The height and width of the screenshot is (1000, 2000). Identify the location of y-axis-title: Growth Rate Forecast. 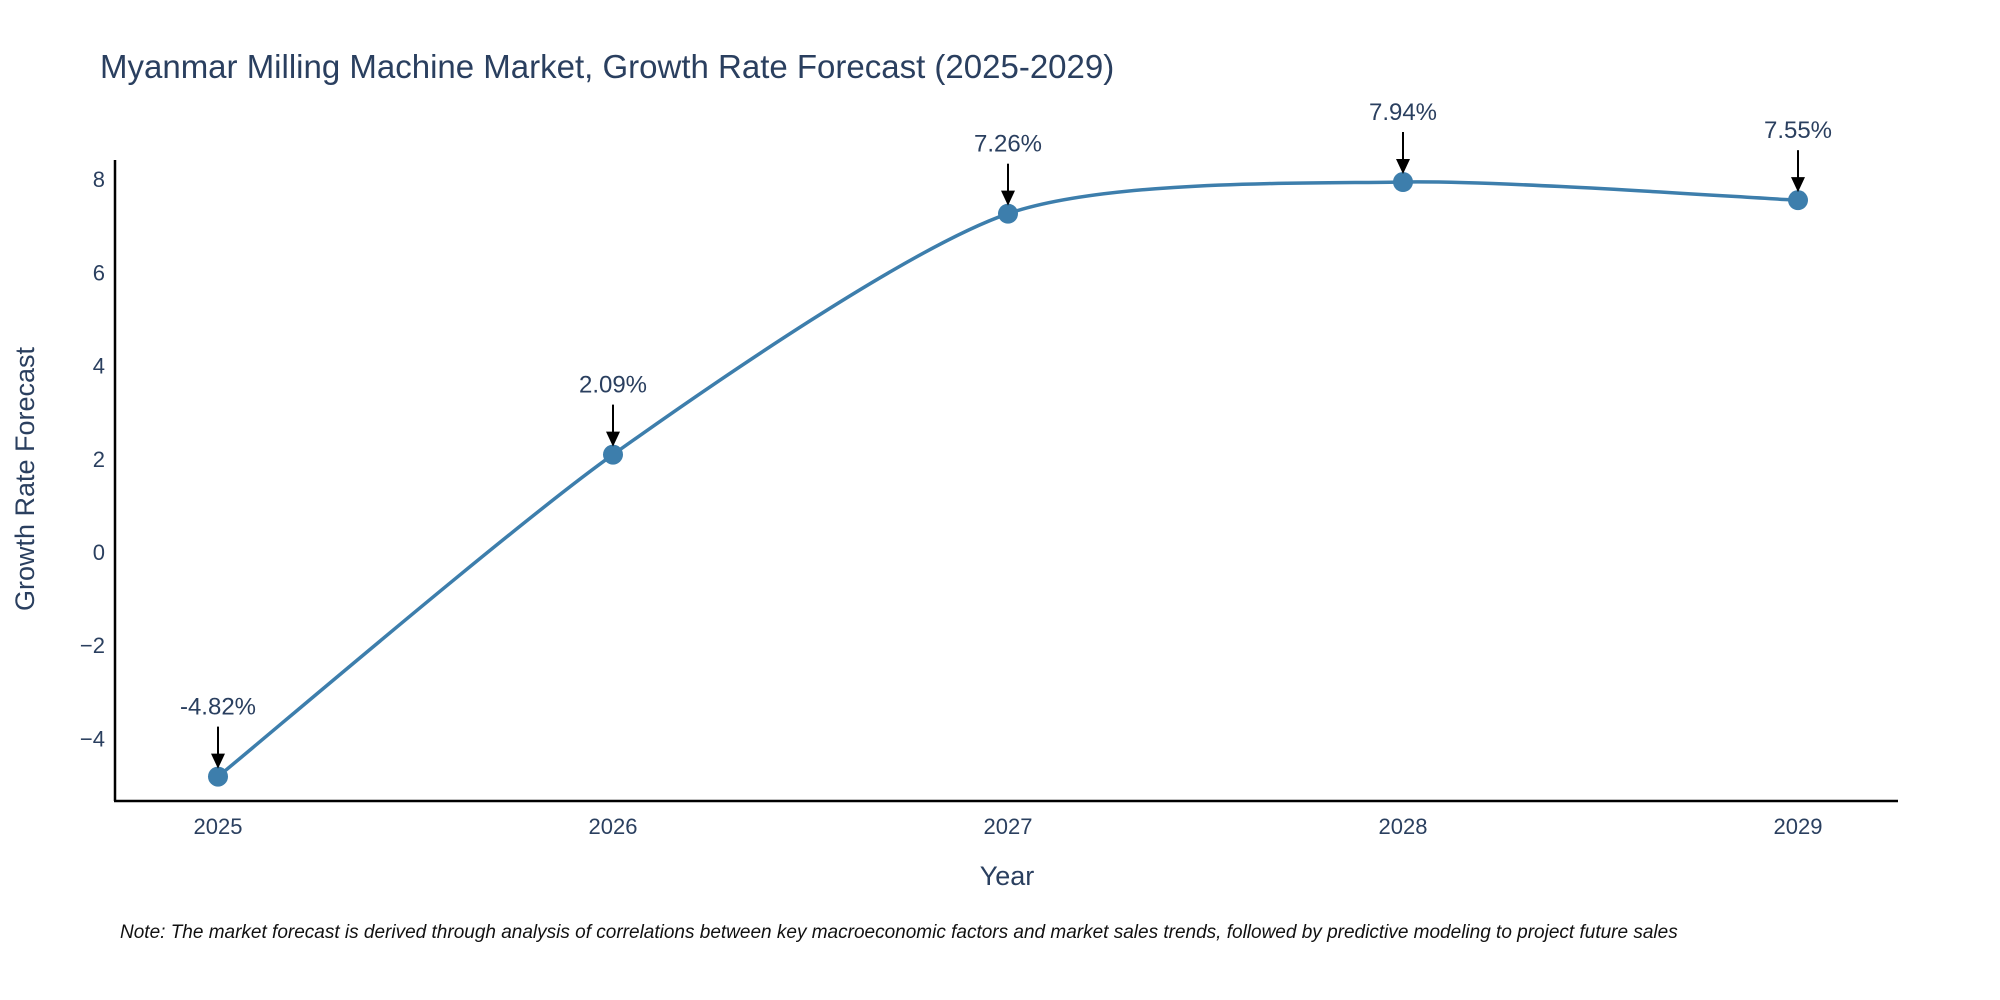
(25, 478).